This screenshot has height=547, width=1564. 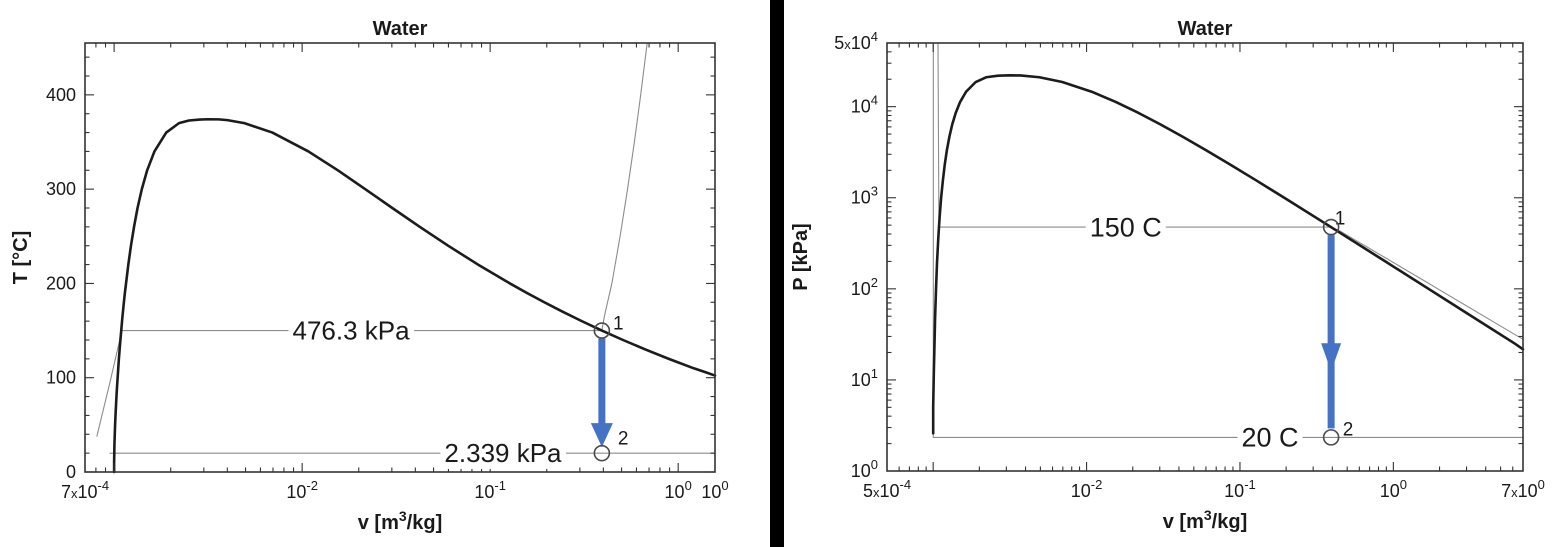 What do you see at coordinates (85, 490) in the screenshot?
I see `x-tick-label: 7x10⁻⁴` at bounding box center [85, 490].